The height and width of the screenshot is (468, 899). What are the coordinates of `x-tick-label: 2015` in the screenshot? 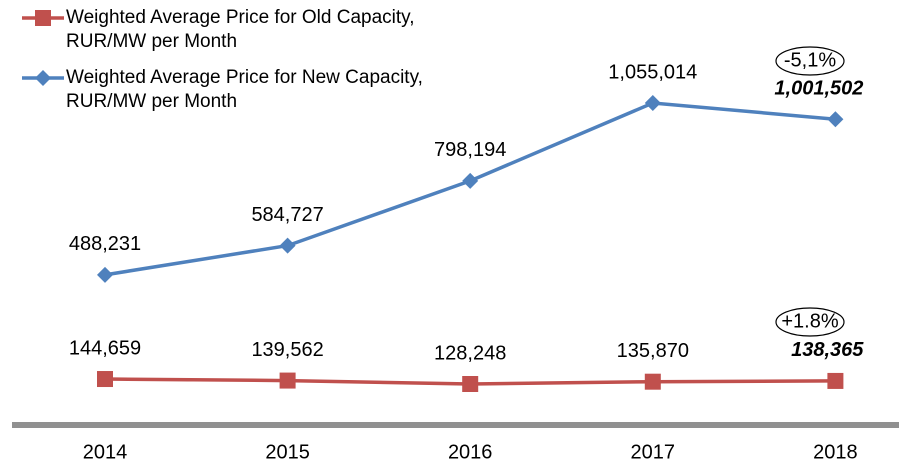 It's located at (287, 452).